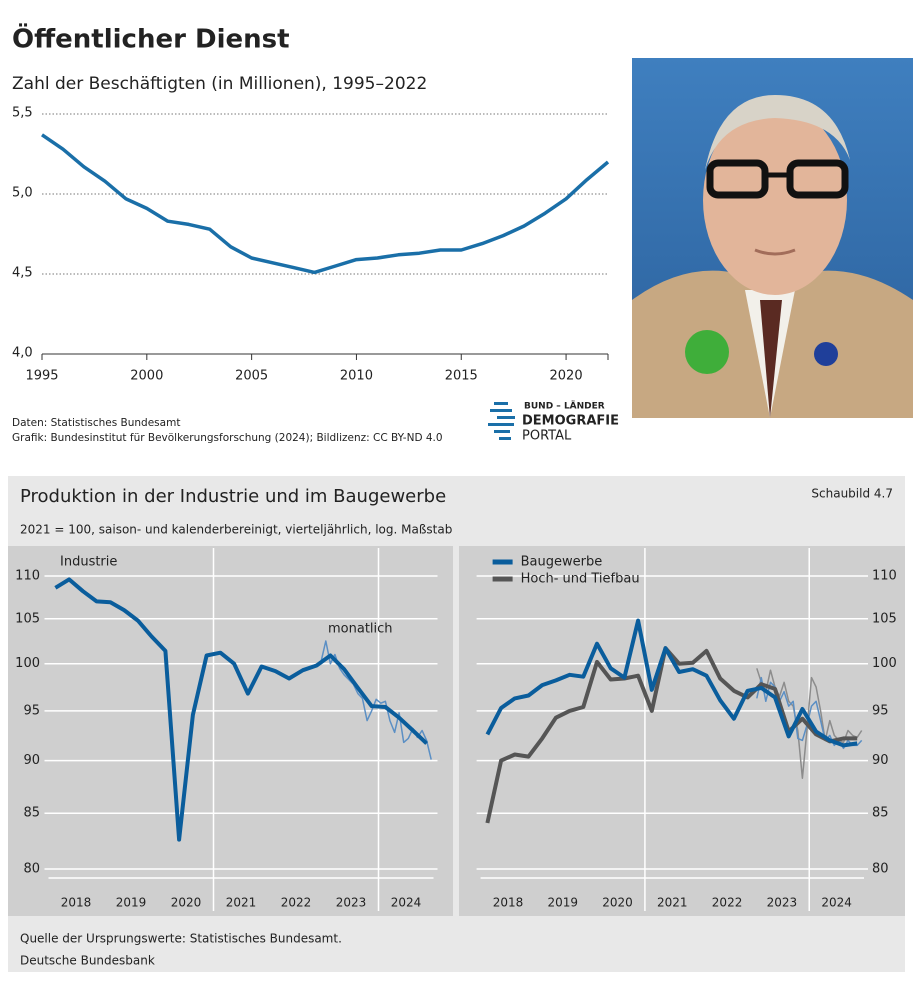 This screenshot has height=981, width=913. What do you see at coordinates (580, 579) in the screenshot?
I see `legend-label: Hoch- und Tiefbau` at bounding box center [580, 579].